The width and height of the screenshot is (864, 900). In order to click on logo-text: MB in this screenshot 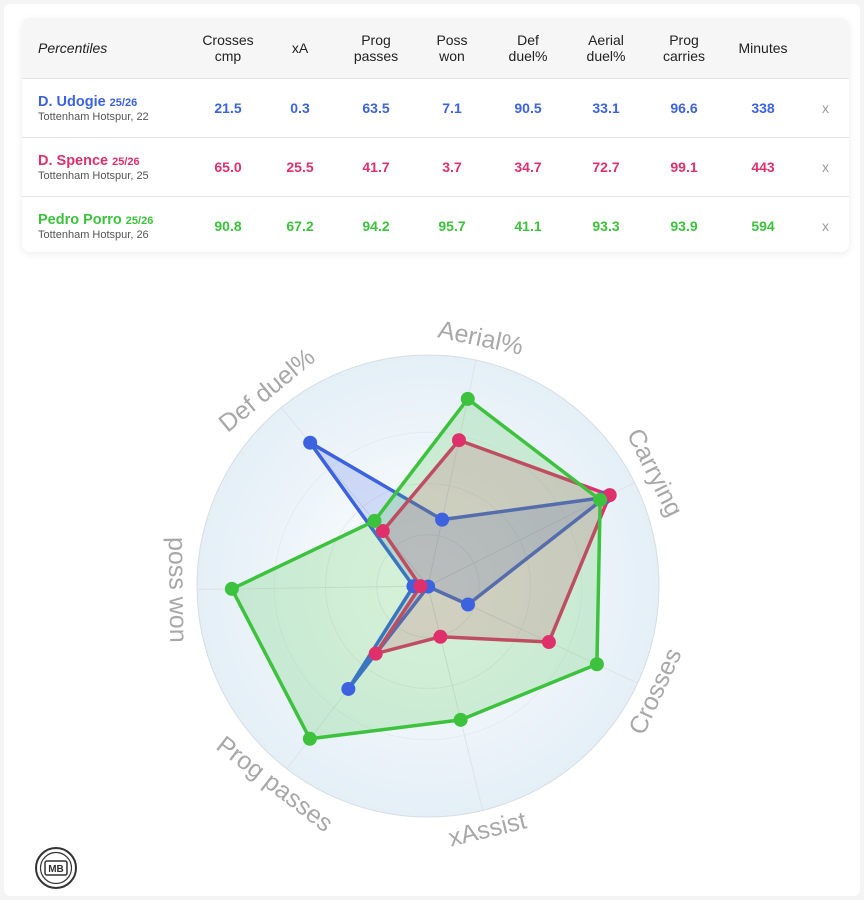, I will do `click(56, 869)`.